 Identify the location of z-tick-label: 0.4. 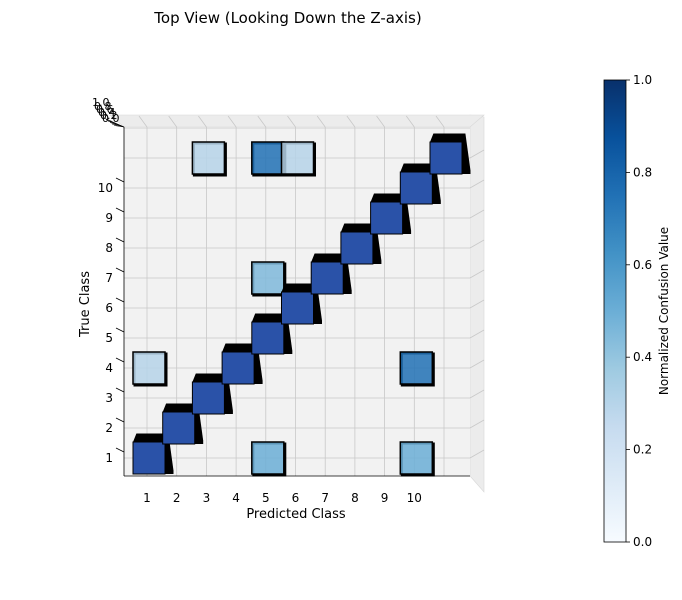
(107, 112).